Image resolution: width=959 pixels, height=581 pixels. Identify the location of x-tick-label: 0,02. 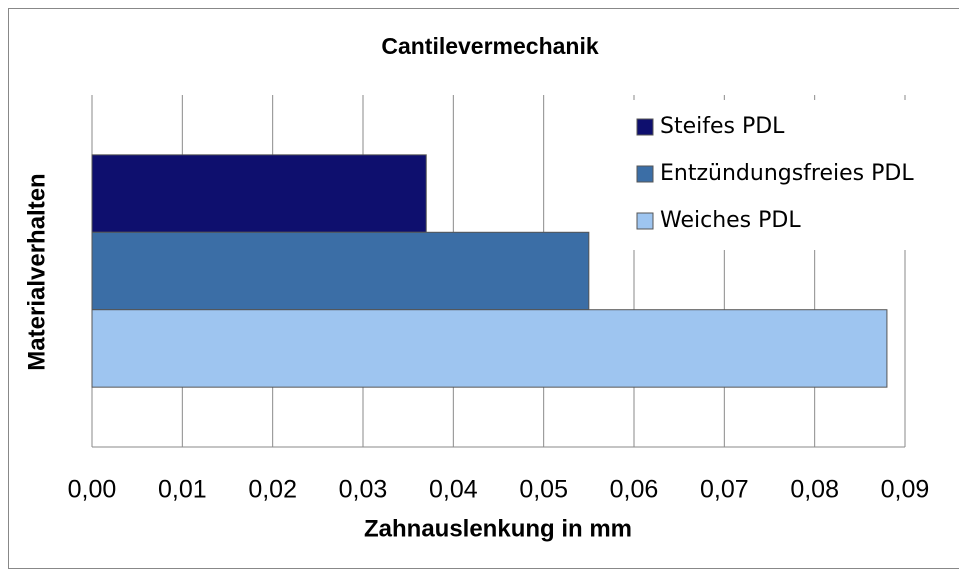
(272, 490).